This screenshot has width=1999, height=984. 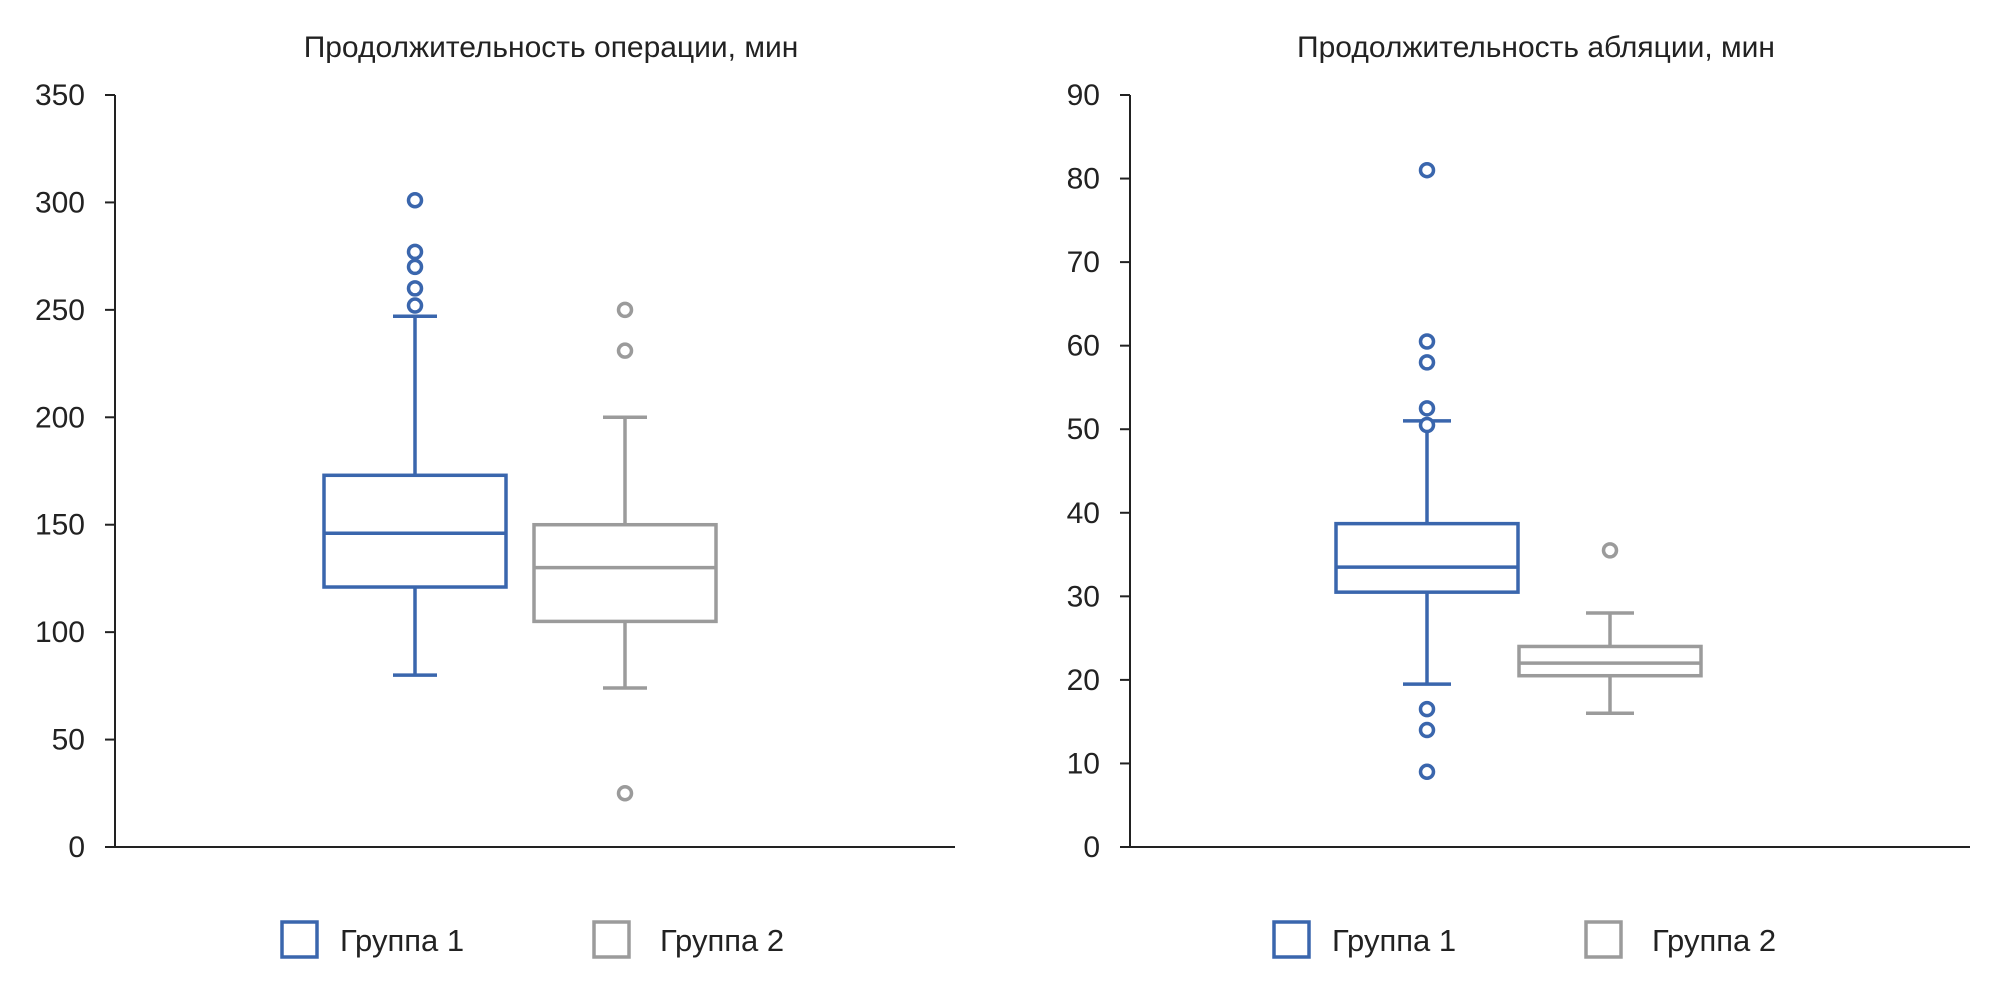 I want to click on y-tick-label: 70, so click(x=1083, y=262).